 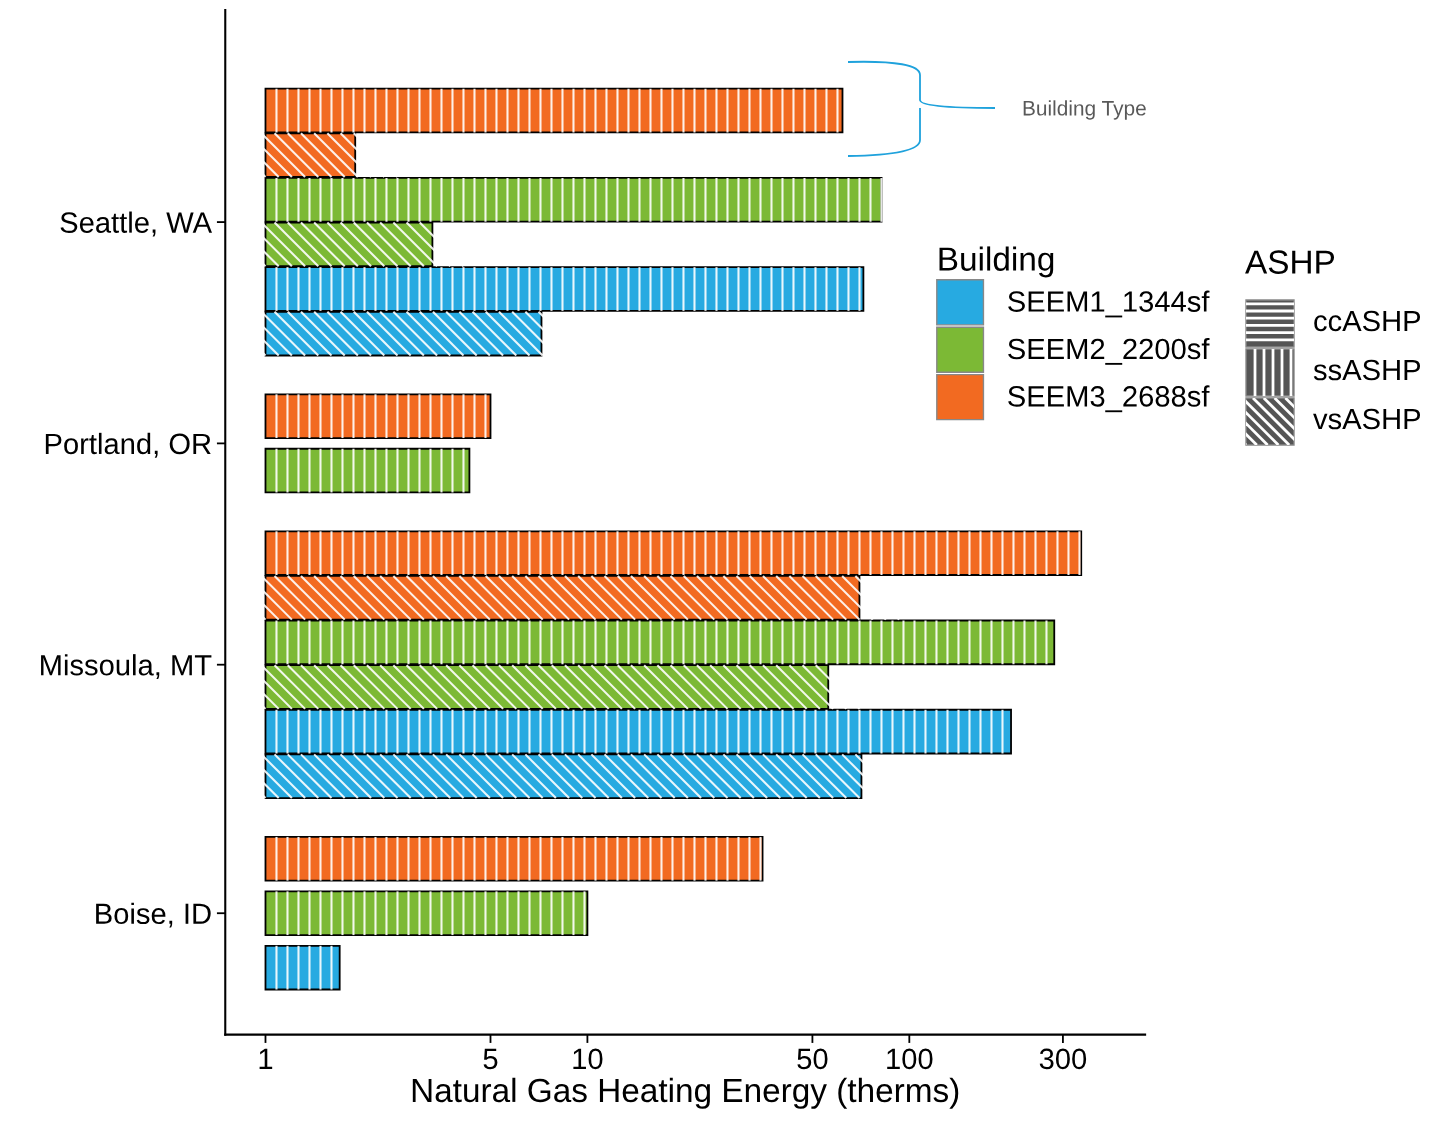 What do you see at coordinates (996, 262) in the screenshot?
I see `legend-title: Building` at bounding box center [996, 262].